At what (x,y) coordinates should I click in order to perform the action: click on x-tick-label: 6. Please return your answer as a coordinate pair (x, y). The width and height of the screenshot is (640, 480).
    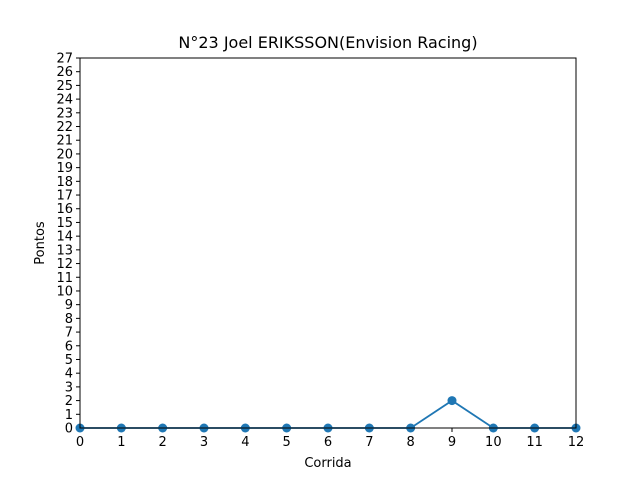
    Looking at the image, I should click on (328, 442).